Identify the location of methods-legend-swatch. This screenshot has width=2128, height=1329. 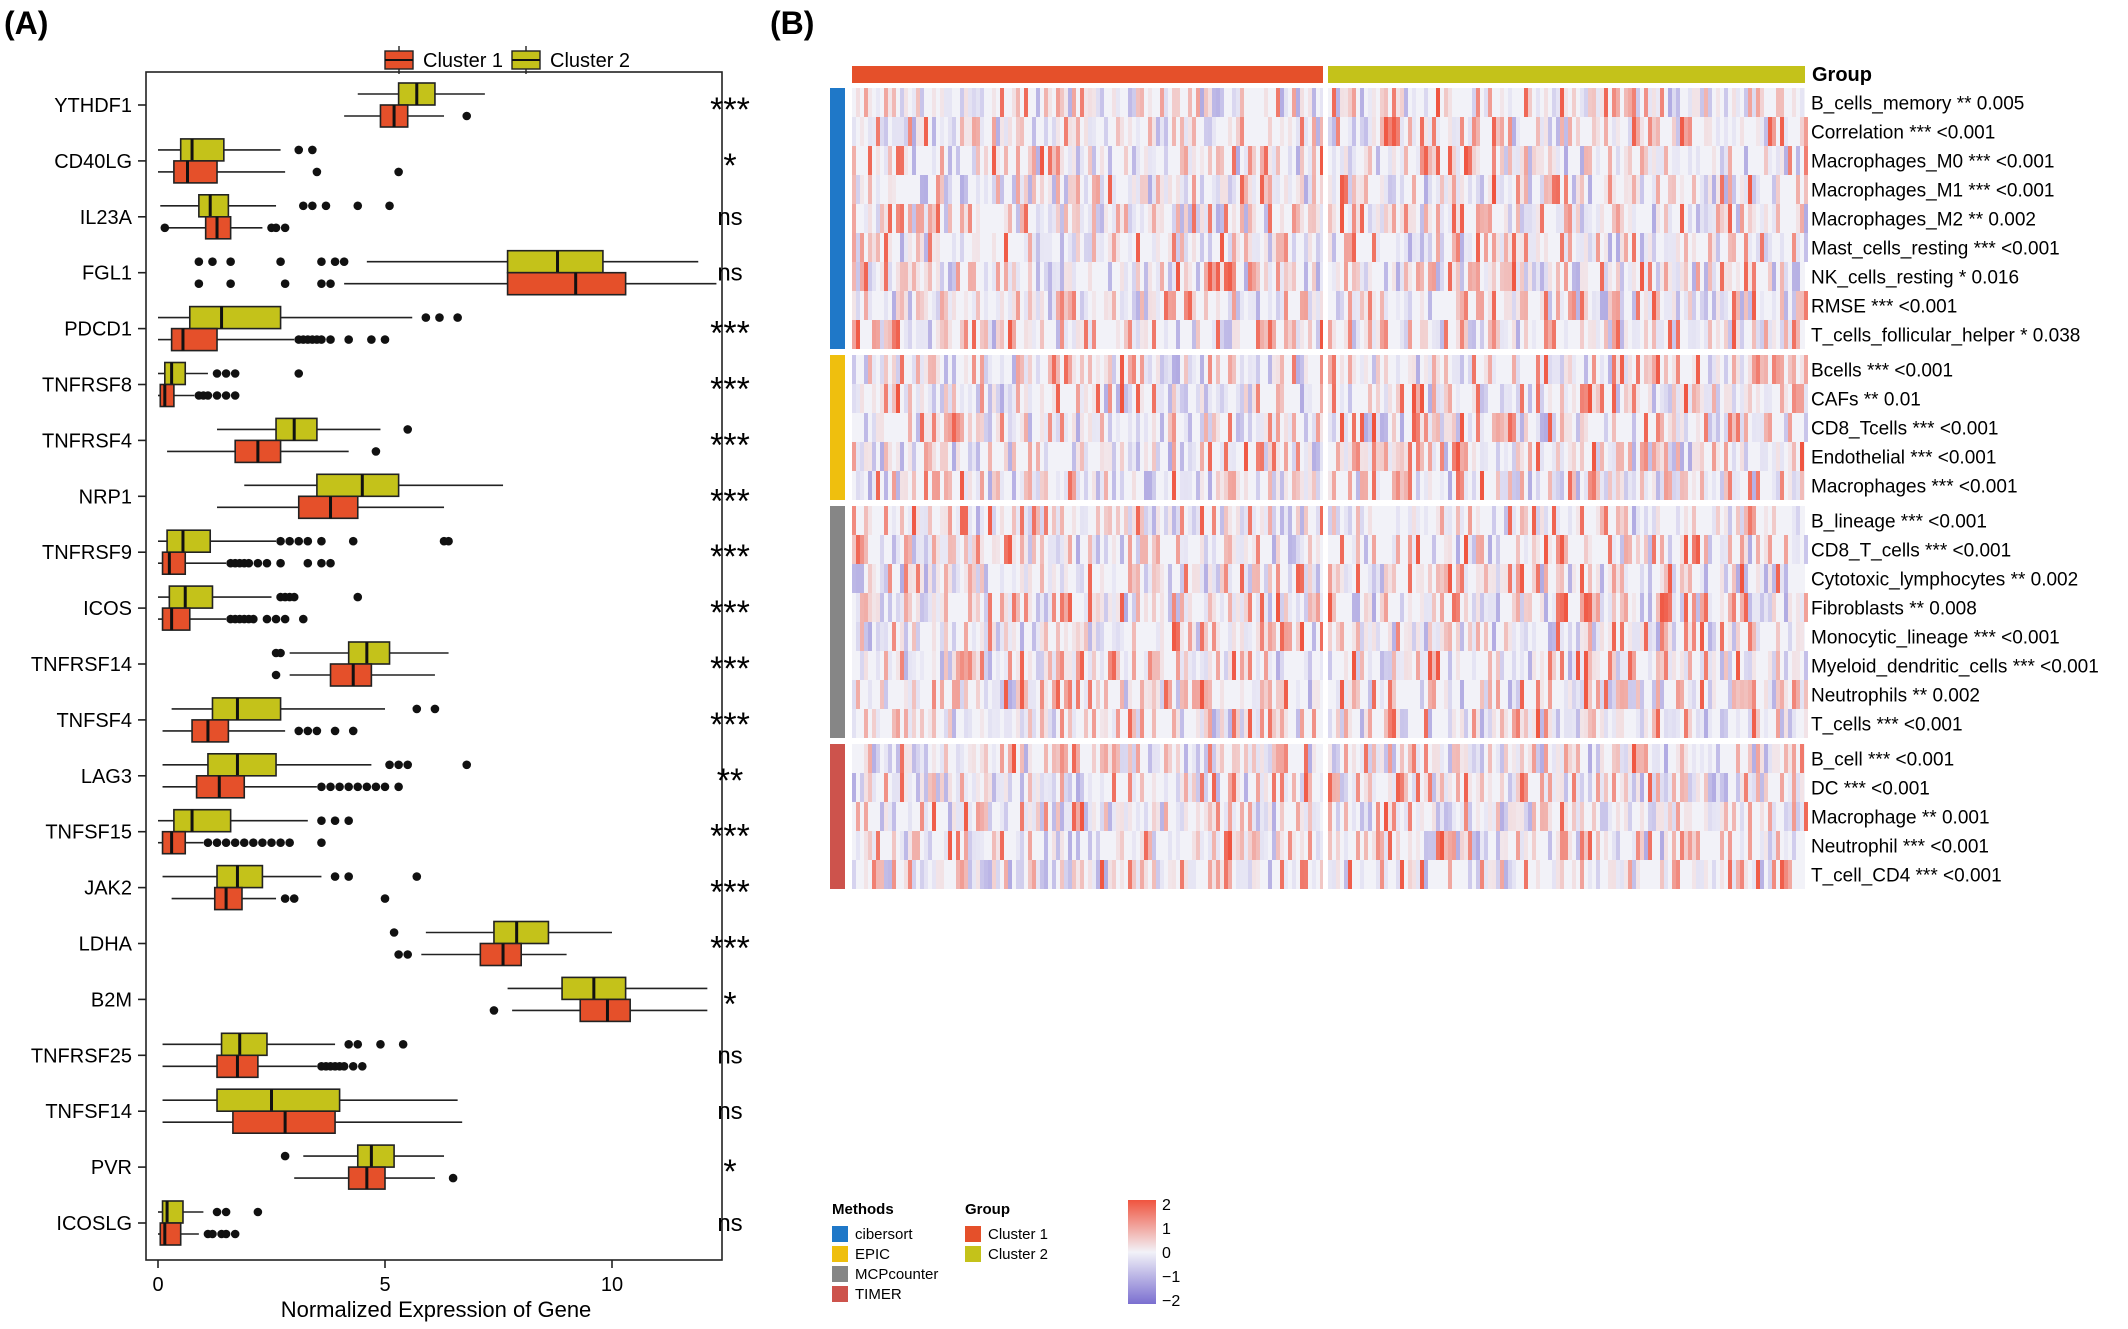
(840, 1254).